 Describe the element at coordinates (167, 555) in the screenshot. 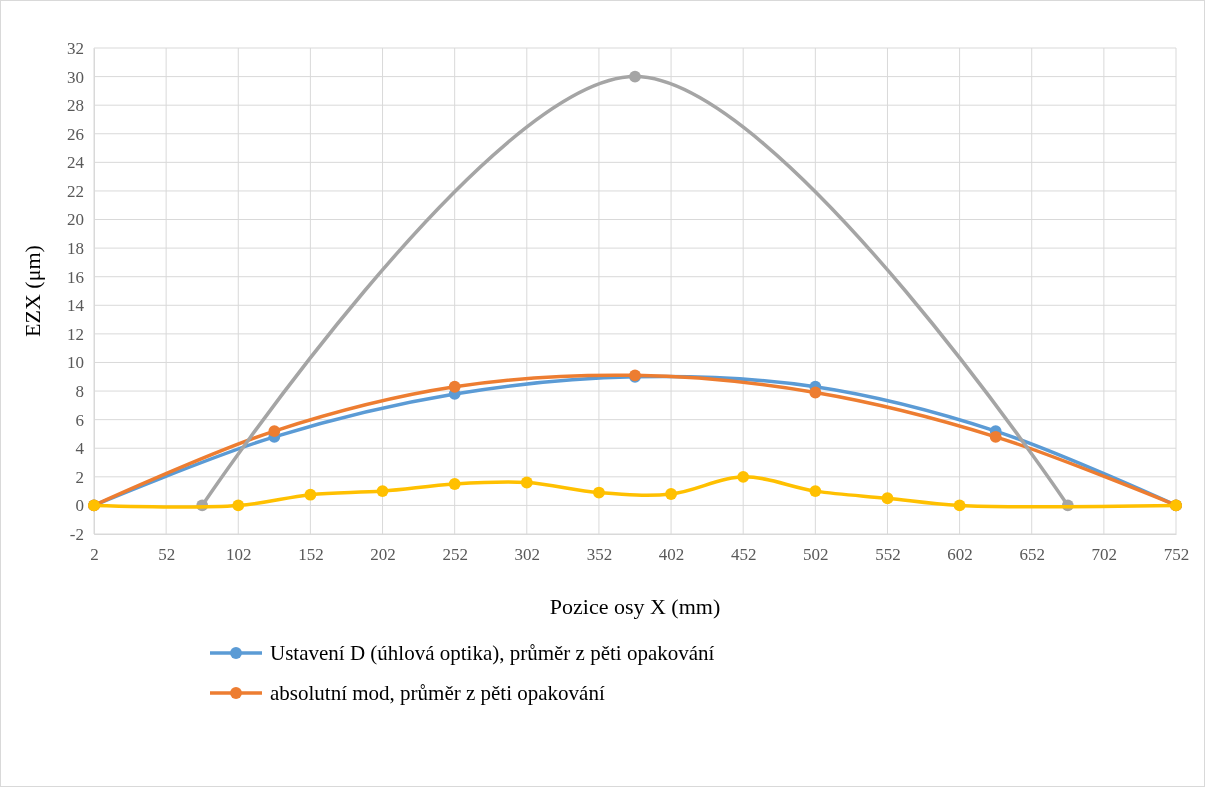

I see `x-tick-label: 52` at that location.